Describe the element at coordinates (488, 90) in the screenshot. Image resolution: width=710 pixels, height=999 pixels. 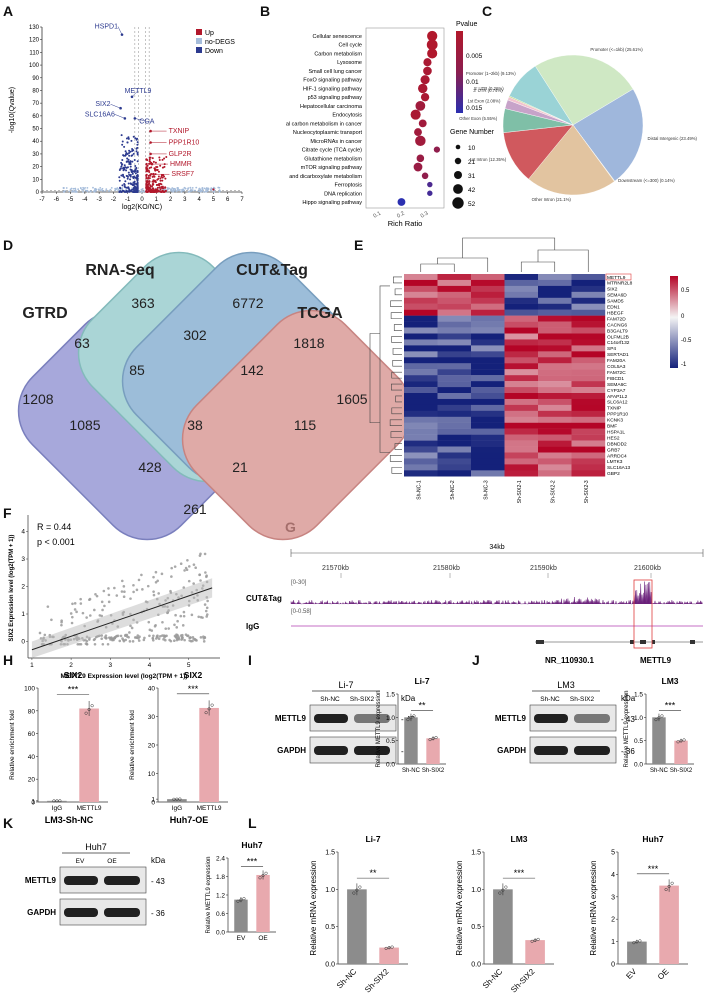
I see `pie-label: 3' UTR (0.74%)` at that location.